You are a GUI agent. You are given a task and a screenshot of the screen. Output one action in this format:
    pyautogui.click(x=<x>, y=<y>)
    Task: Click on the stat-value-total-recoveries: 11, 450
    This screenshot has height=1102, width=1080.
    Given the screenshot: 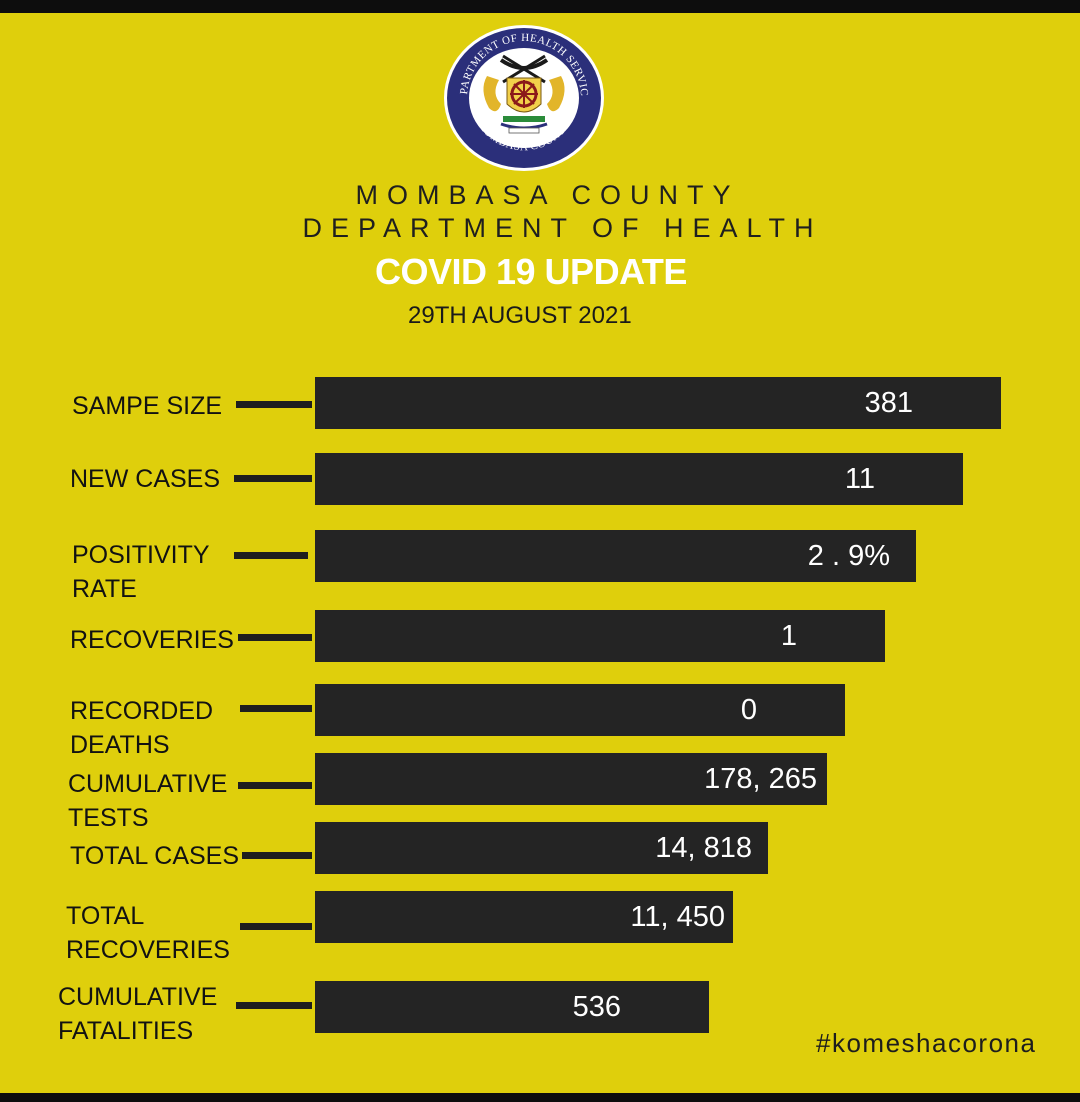 What is the action you would take?
    pyautogui.click(x=677, y=917)
    